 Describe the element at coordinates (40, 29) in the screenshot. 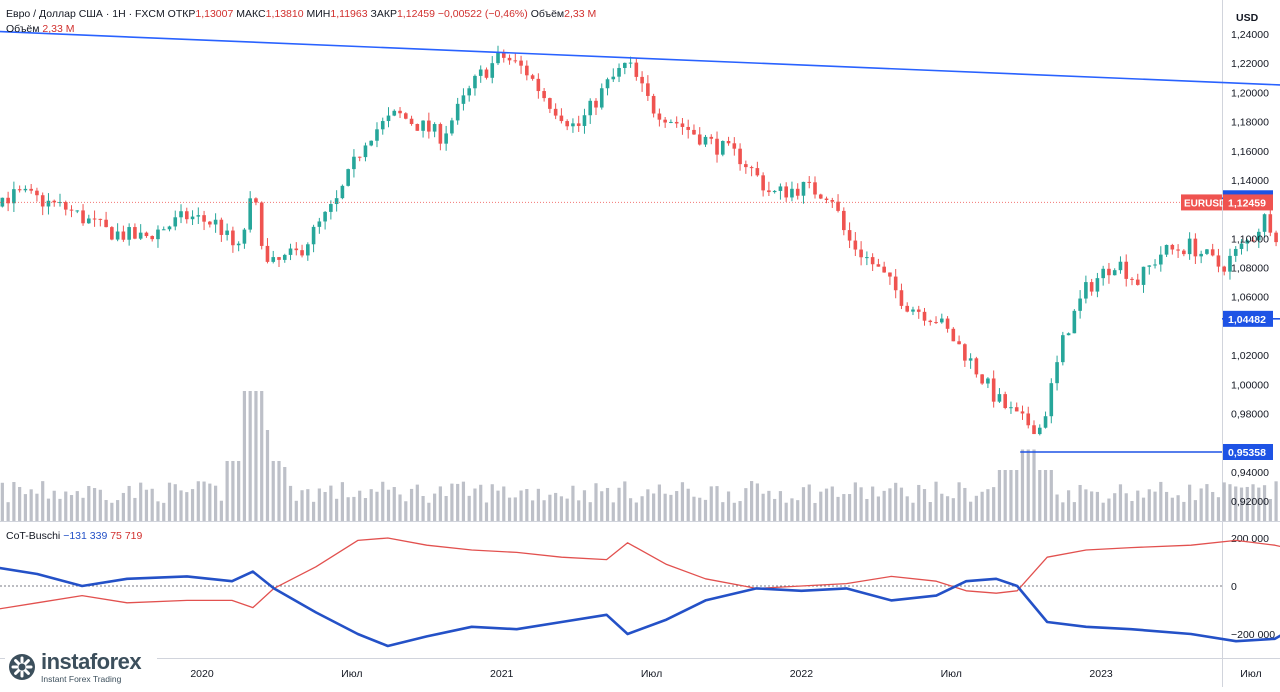

I see `volume-legend: Объём 2,33 M` at that location.